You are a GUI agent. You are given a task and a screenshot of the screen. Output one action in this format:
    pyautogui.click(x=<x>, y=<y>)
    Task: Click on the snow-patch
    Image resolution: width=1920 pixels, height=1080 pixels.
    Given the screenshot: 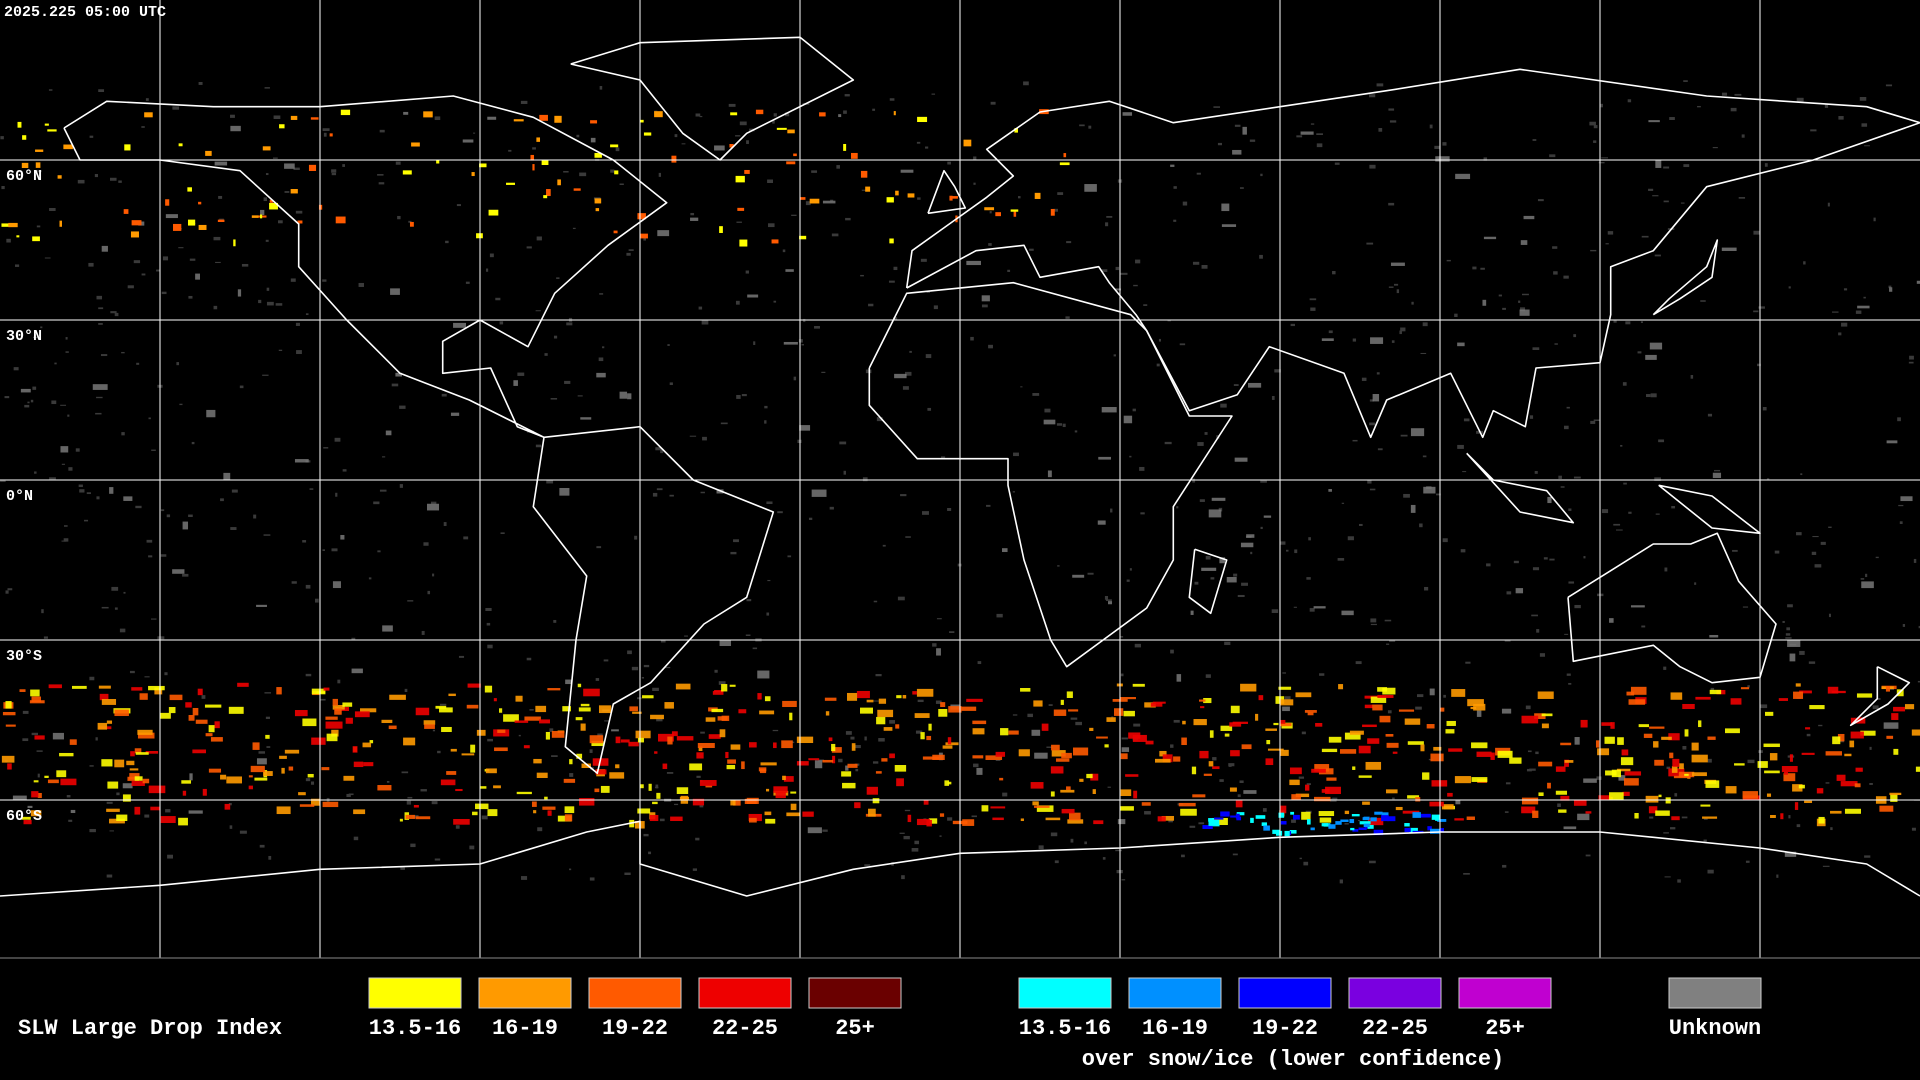 What is the action you would take?
    pyautogui.click(x=1385, y=818)
    